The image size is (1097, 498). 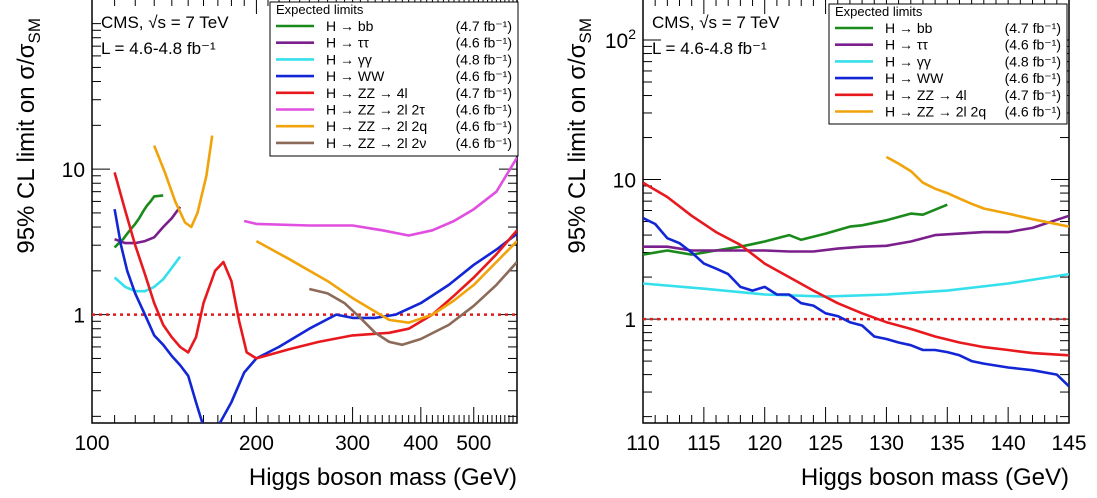 I want to click on legend-label: H → ZZ → 2l 2τ, so click(x=375, y=110).